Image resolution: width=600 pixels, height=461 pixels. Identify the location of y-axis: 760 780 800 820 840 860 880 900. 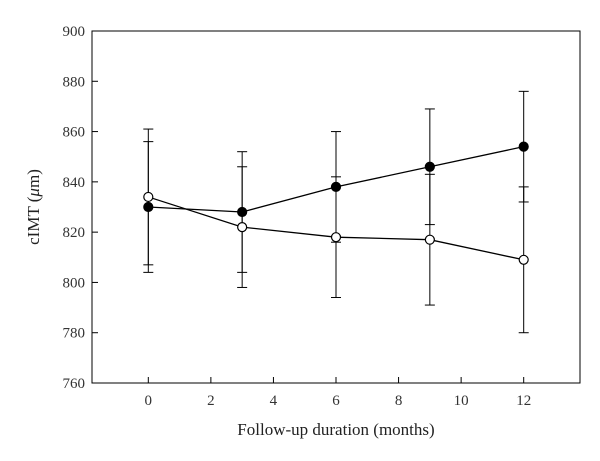
(80, 208).